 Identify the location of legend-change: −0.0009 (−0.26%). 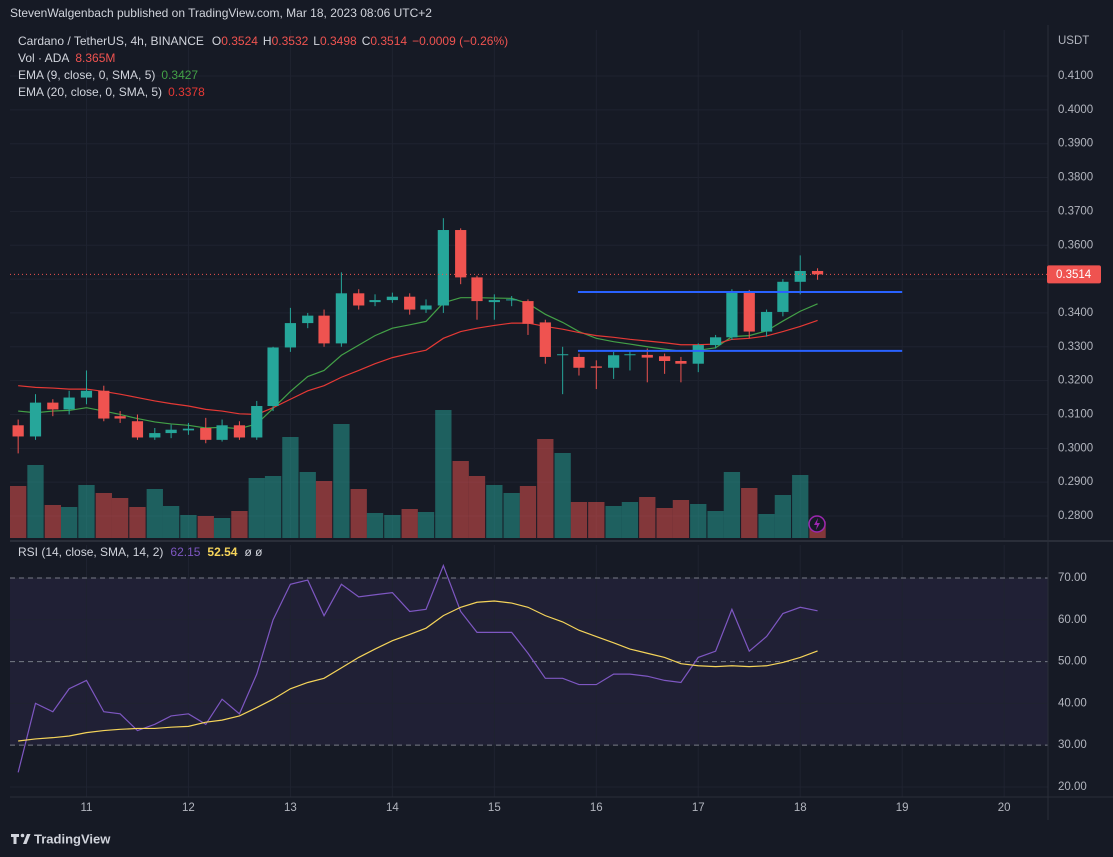
(460, 41).